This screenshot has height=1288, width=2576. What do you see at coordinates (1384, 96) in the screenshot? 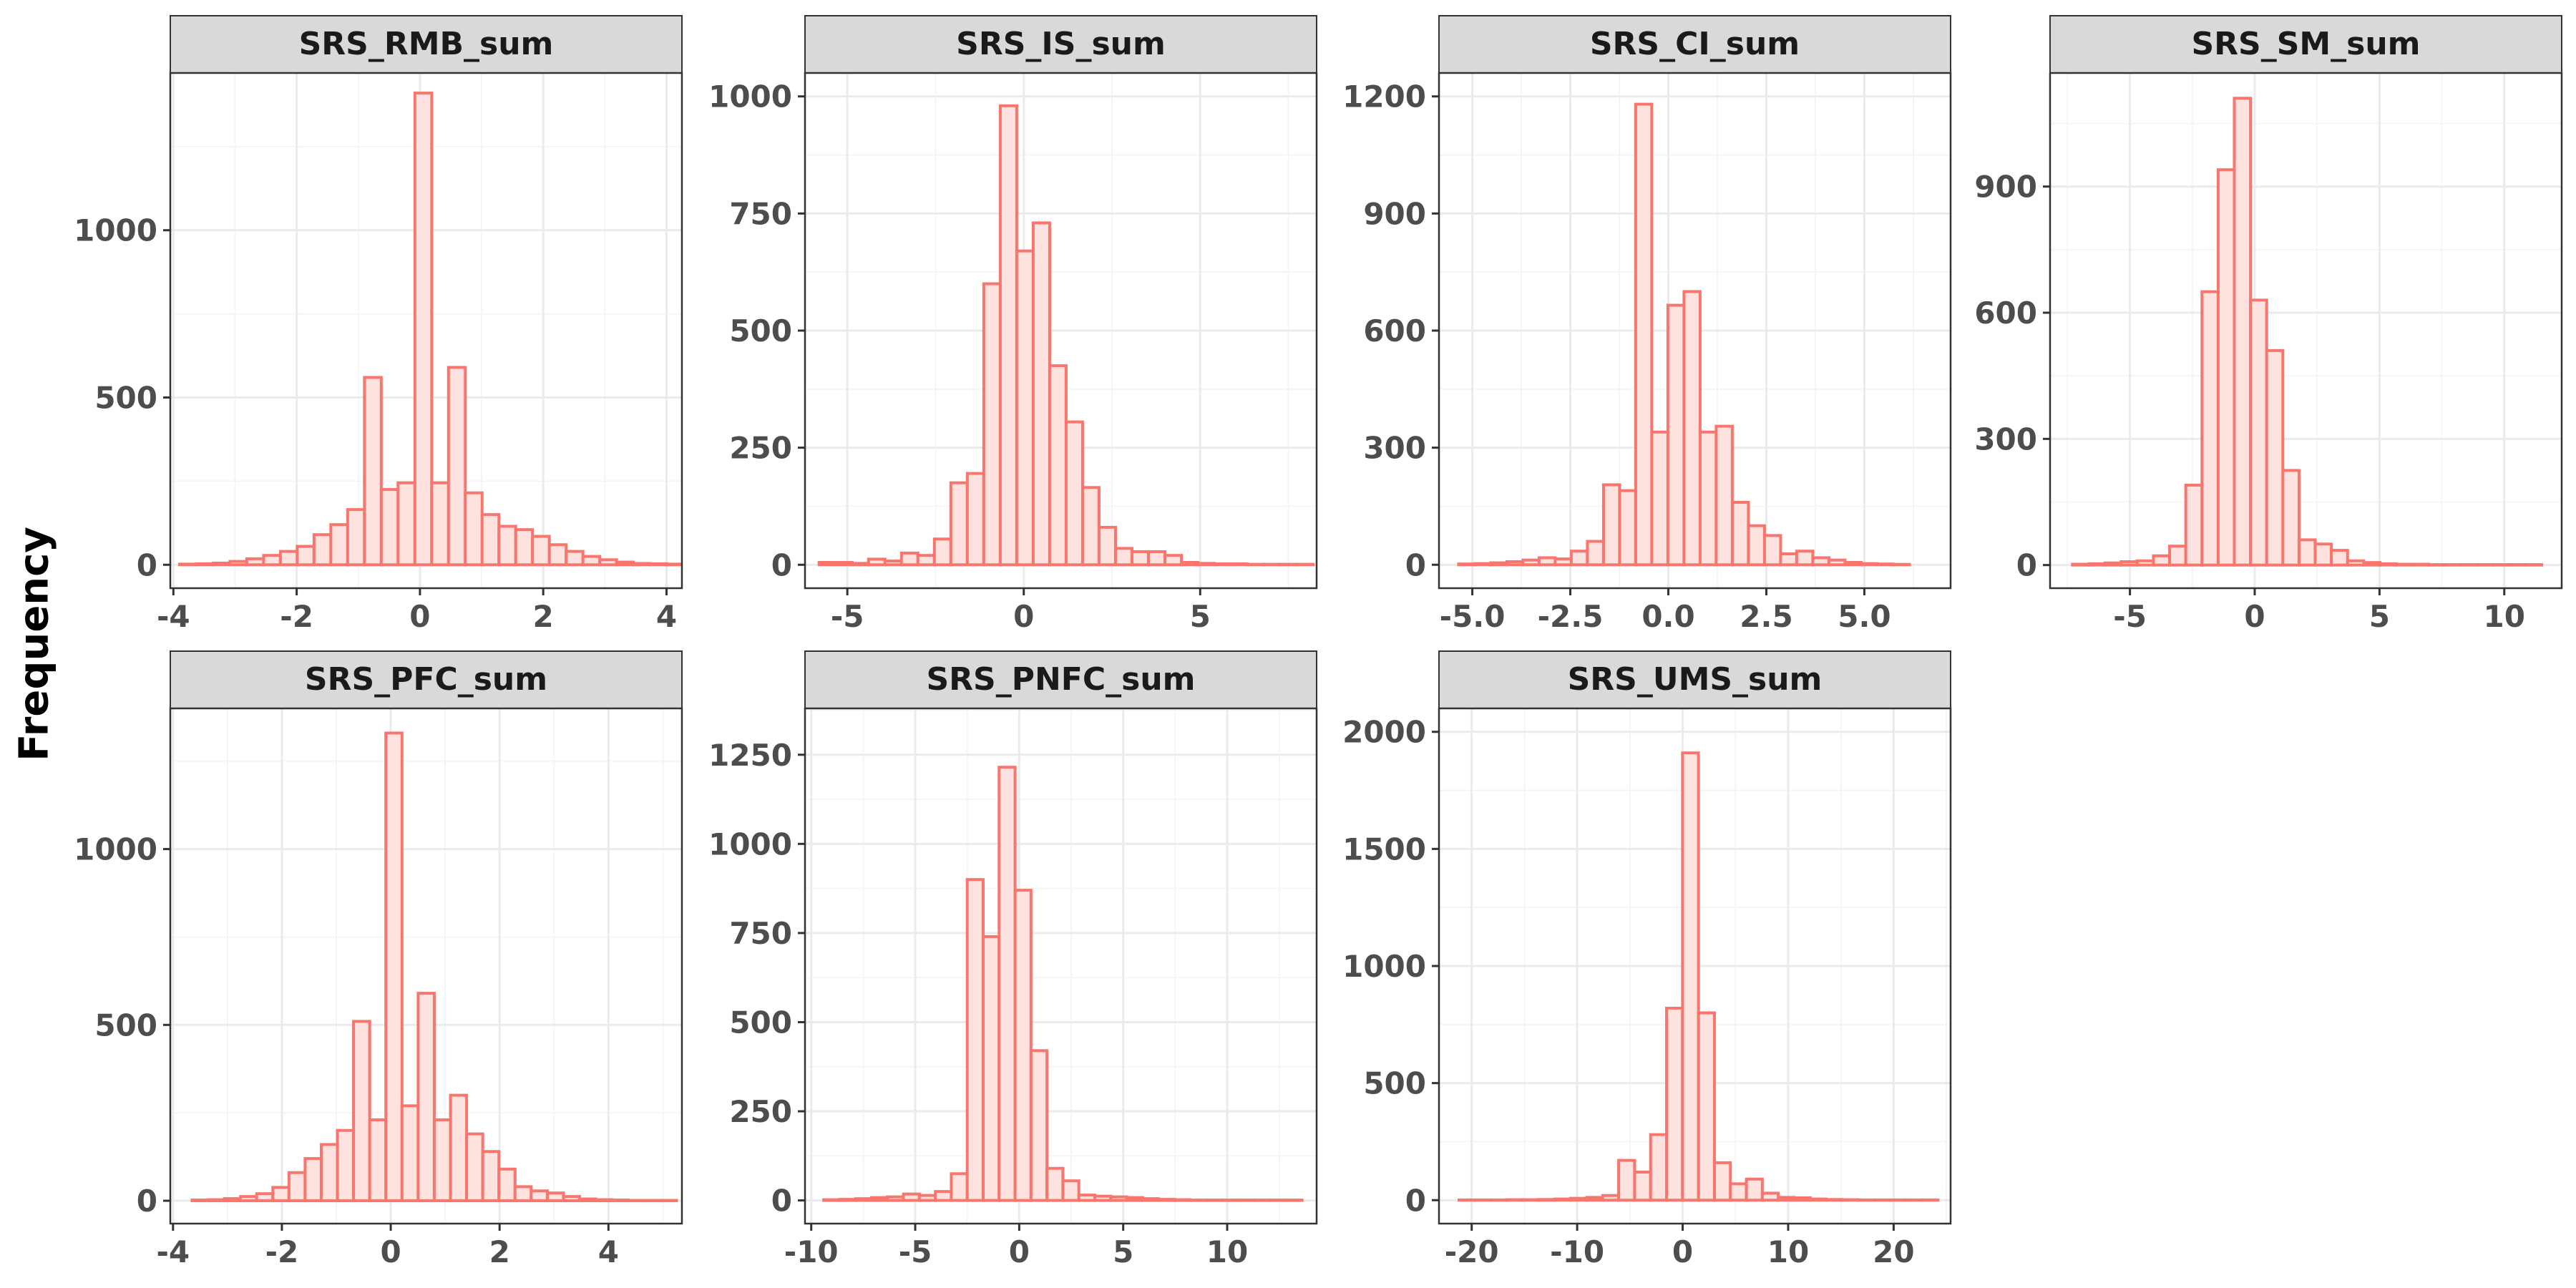
I see `y-tick-label: 1200` at bounding box center [1384, 96].